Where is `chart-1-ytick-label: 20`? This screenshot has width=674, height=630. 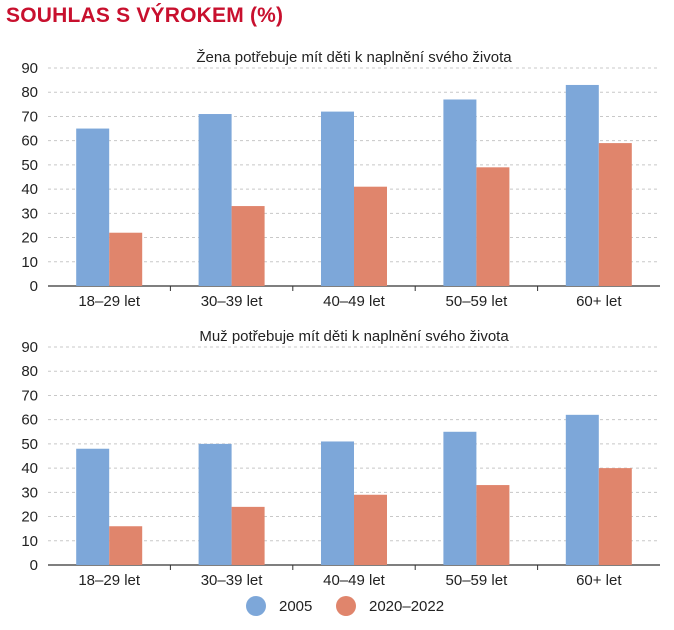
chart-1-ytick-label: 20 is located at coordinates (29, 238).